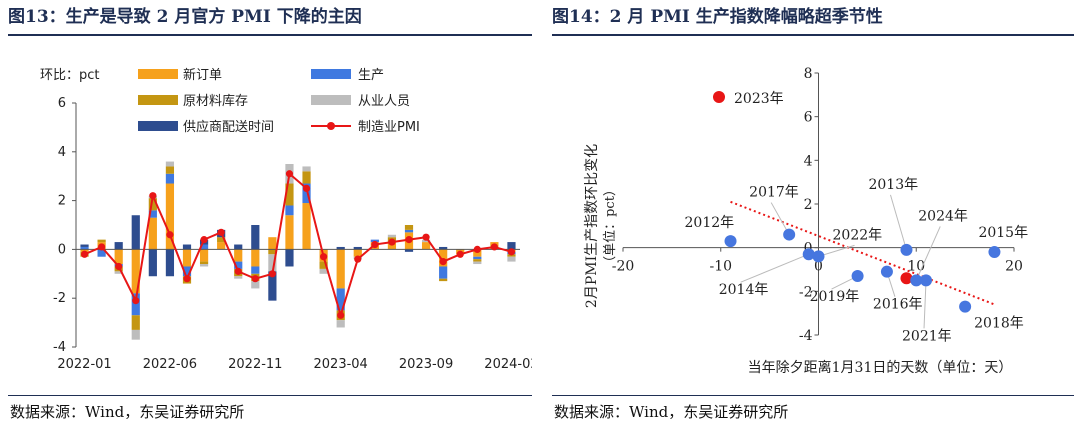 The height and width of the screenshot is (442, 1080). What do you see at coordinates (341, 364) in the screenshot?
I see `x-tick-label: 2023-04` at bounding box center [341, 364].